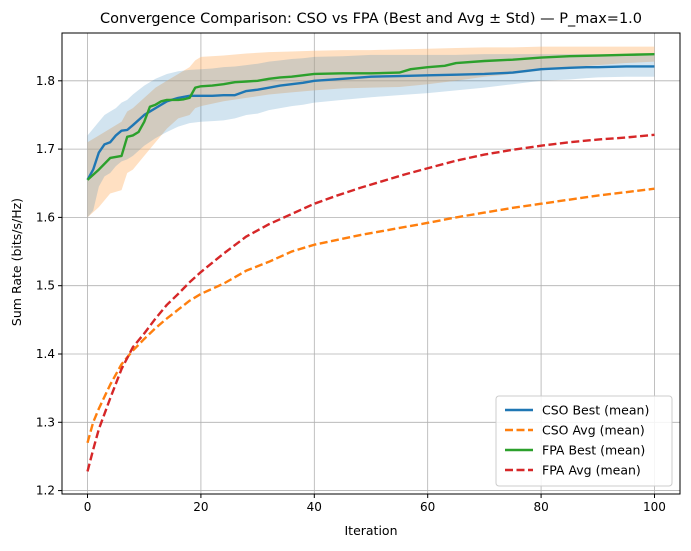 Image resolution: width=691 pixels, height=551 pixels. Describe the element at coordinates (45, 354) in the screenshot. I see `y-tick-label-2: 1.4` at that location.